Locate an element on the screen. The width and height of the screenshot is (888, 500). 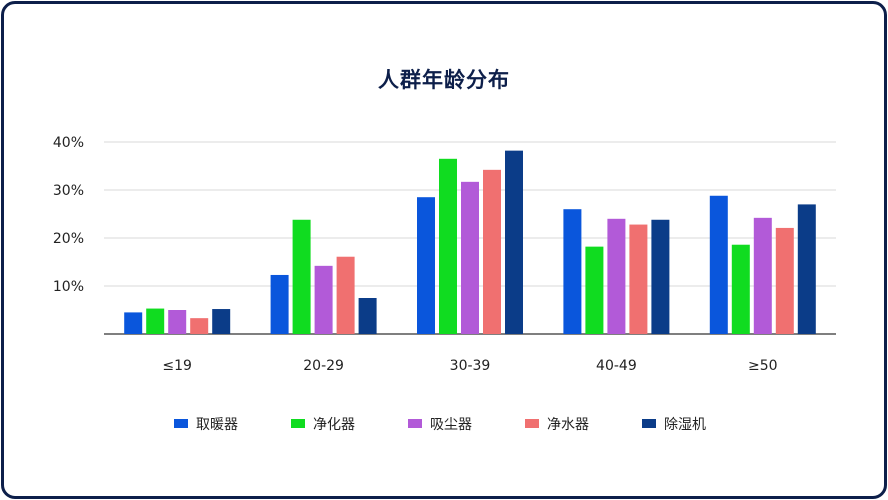
y-tick-label: 20% is located at coordinates (68, 239).